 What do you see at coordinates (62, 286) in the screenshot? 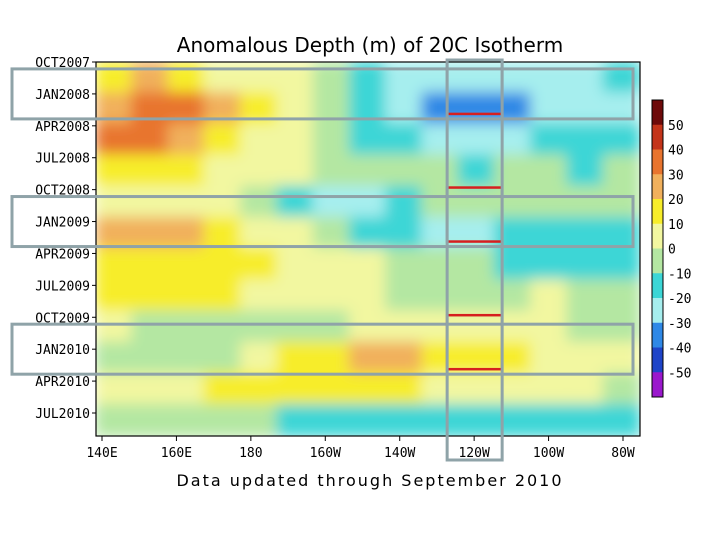
I see `y-tick-label: JUL2009` at bounding box center [62, 286].